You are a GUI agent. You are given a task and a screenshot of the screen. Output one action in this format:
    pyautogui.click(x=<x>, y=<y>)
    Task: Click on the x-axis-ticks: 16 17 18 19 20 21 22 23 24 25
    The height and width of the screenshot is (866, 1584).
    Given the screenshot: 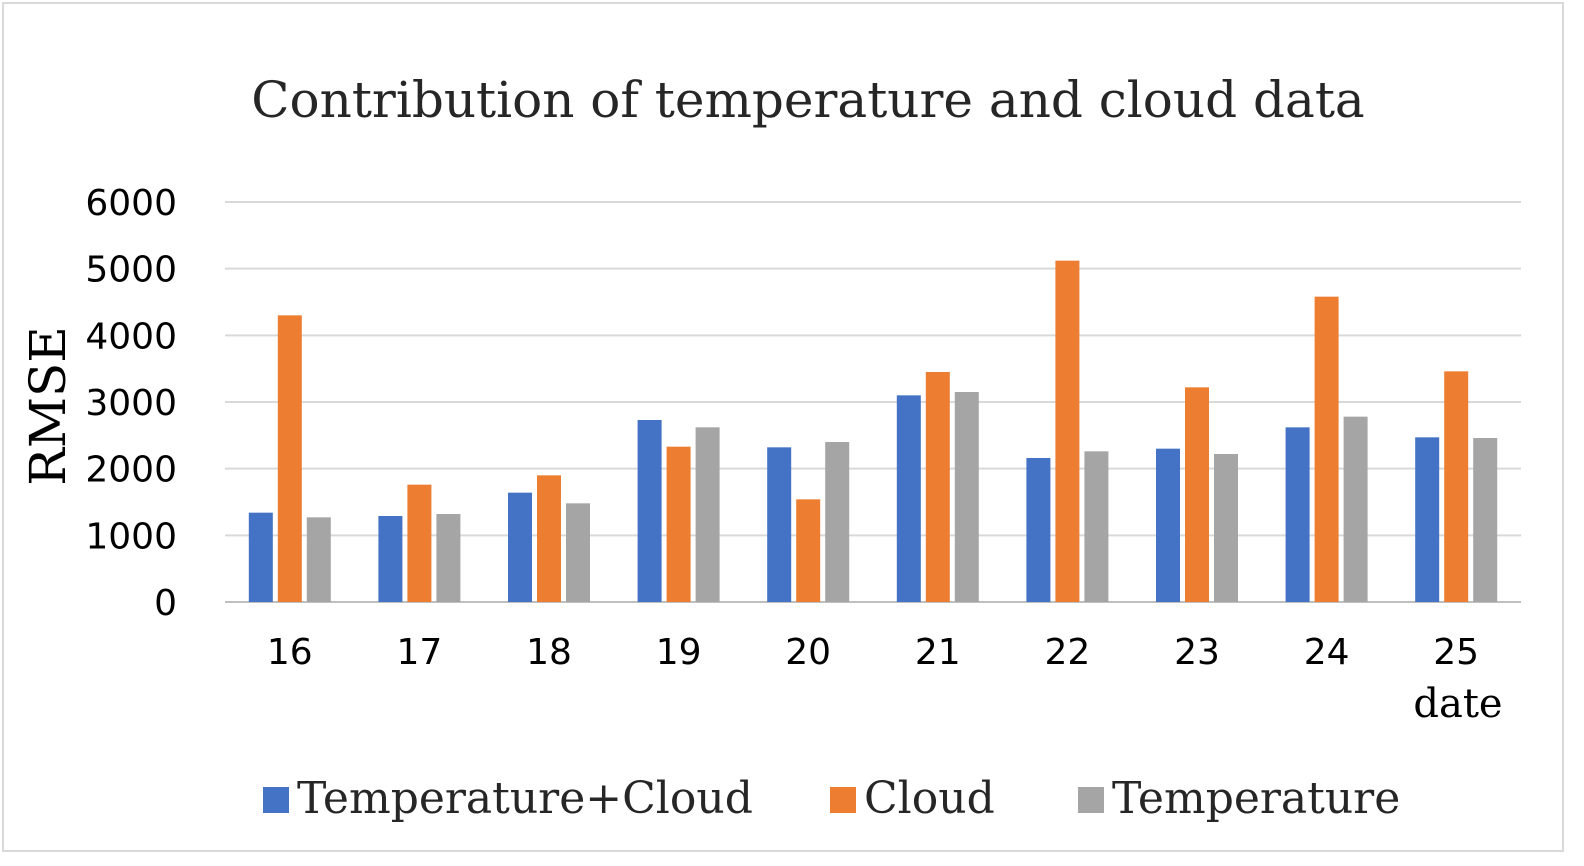 What is the action you would take?
    pyautogui.click(x=873, y=652)
    